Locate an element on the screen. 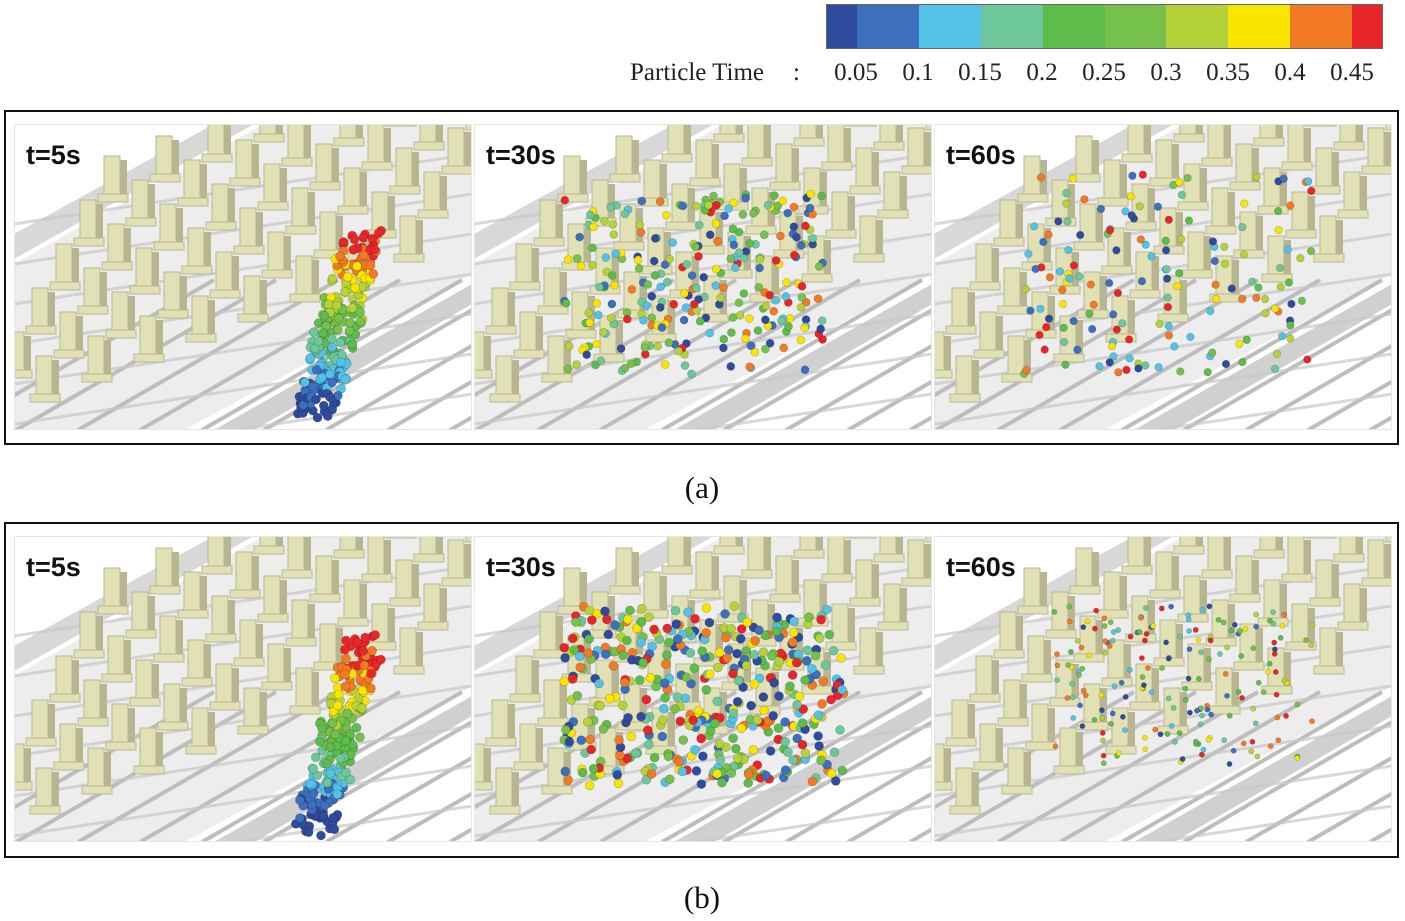 This screenshot has width=1405, height=921. colorbar-tick-label: 0.2 is located at coordinates (1042, 72).